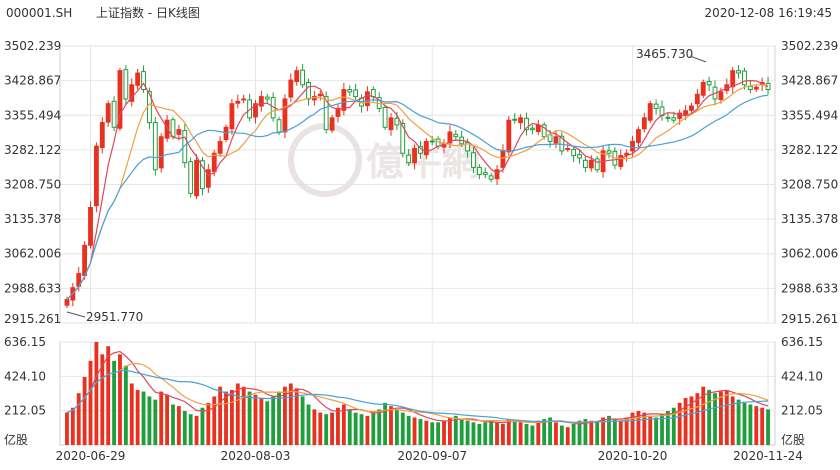 Image resolution: width=840 pixels, height=470 pixels. Describe the element at coordinates (664, 54) in the screenshot. I see `high-annotation: 3465.730` at that location.